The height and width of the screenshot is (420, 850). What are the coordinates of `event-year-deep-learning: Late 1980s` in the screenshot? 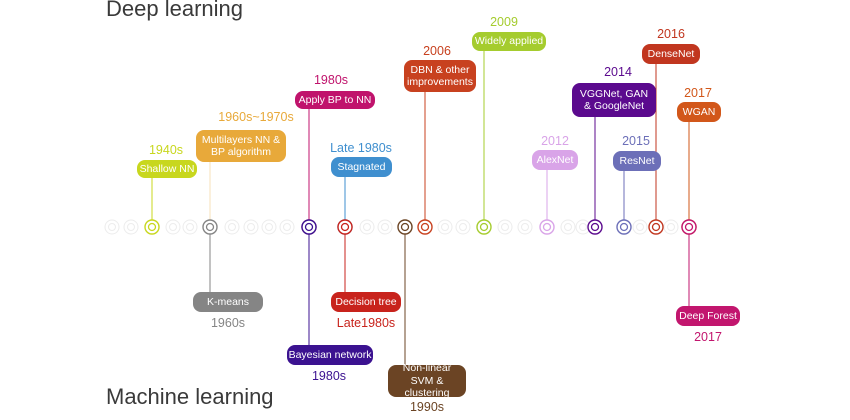 It's located at (361, 148).